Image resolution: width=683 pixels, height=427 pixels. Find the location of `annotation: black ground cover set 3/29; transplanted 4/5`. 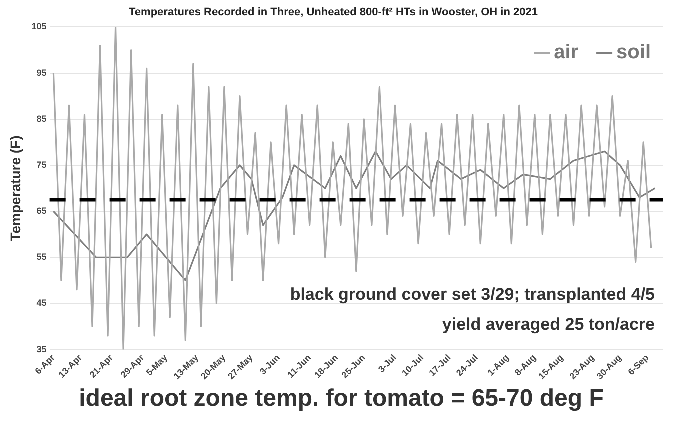

annotation: black ground cover set 3/29; transplanted 4/5 is located at coordinates (472, 294).